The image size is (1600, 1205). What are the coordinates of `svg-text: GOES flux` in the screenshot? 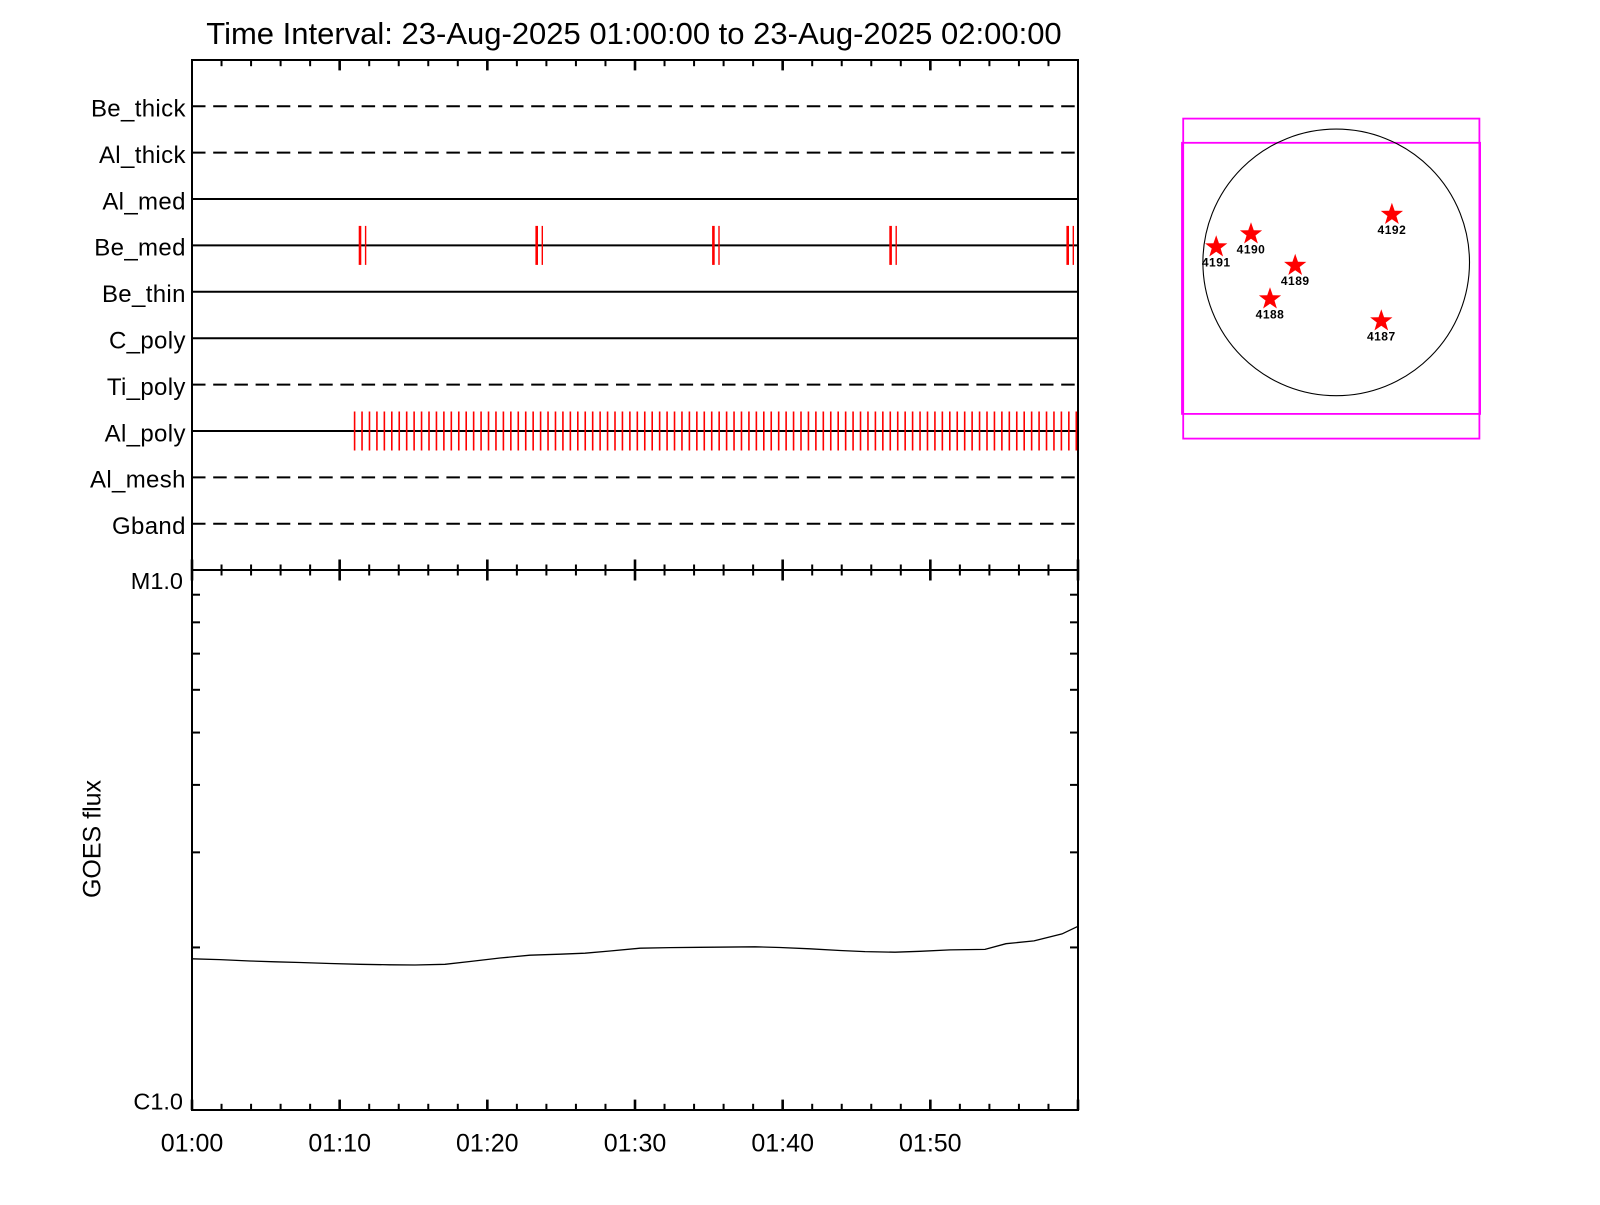 It's located at (93, 838).